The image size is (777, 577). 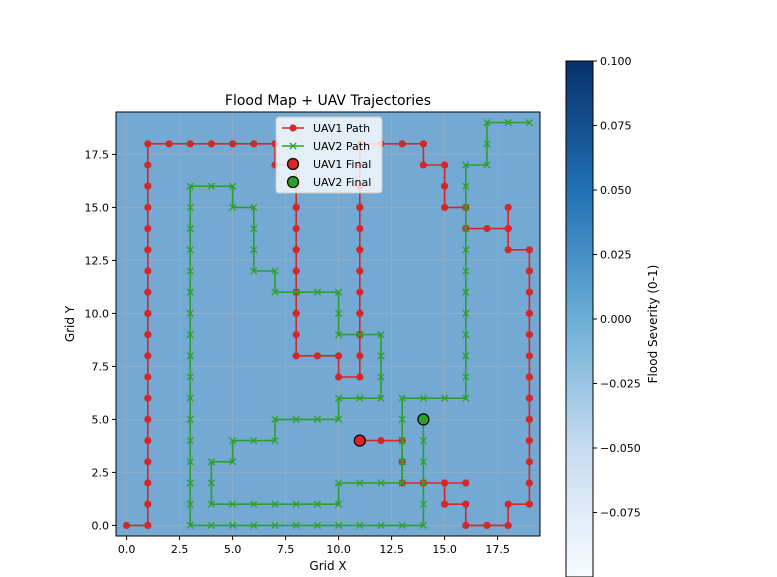 I want to click on final-positions, so click(x=391, y=430).